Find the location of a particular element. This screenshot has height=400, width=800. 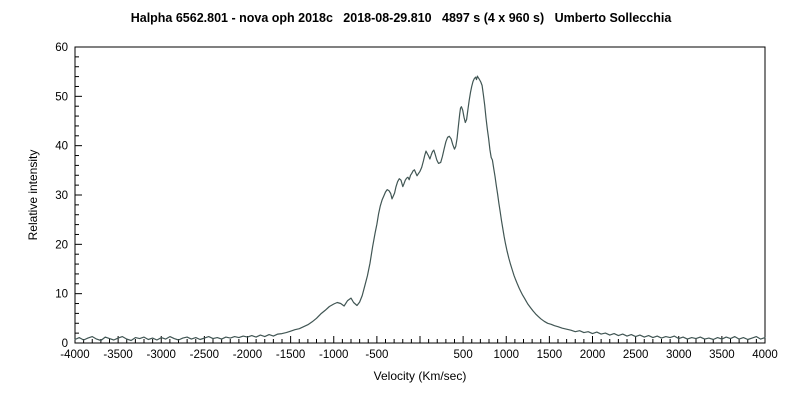

x-tick-label: -2000 is located at coordinates (247, 355).